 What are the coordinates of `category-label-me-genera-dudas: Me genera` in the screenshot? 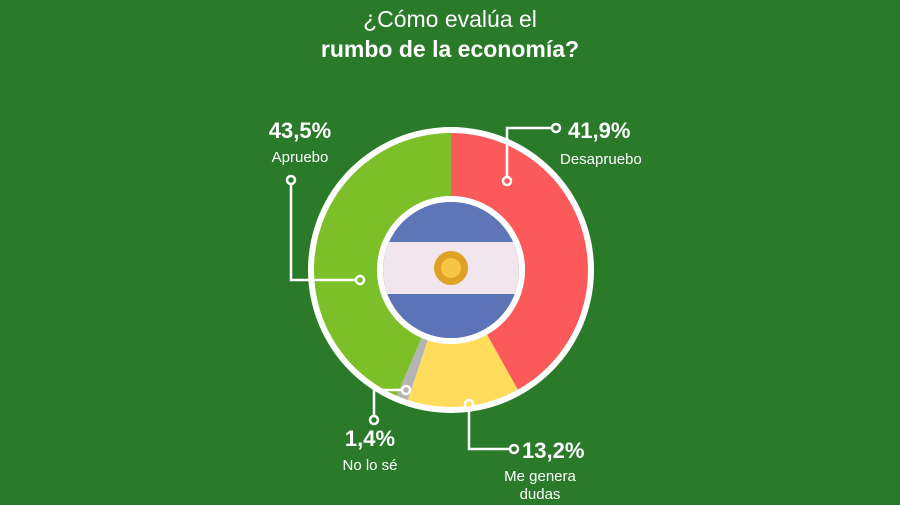 It's located at (540, 476).